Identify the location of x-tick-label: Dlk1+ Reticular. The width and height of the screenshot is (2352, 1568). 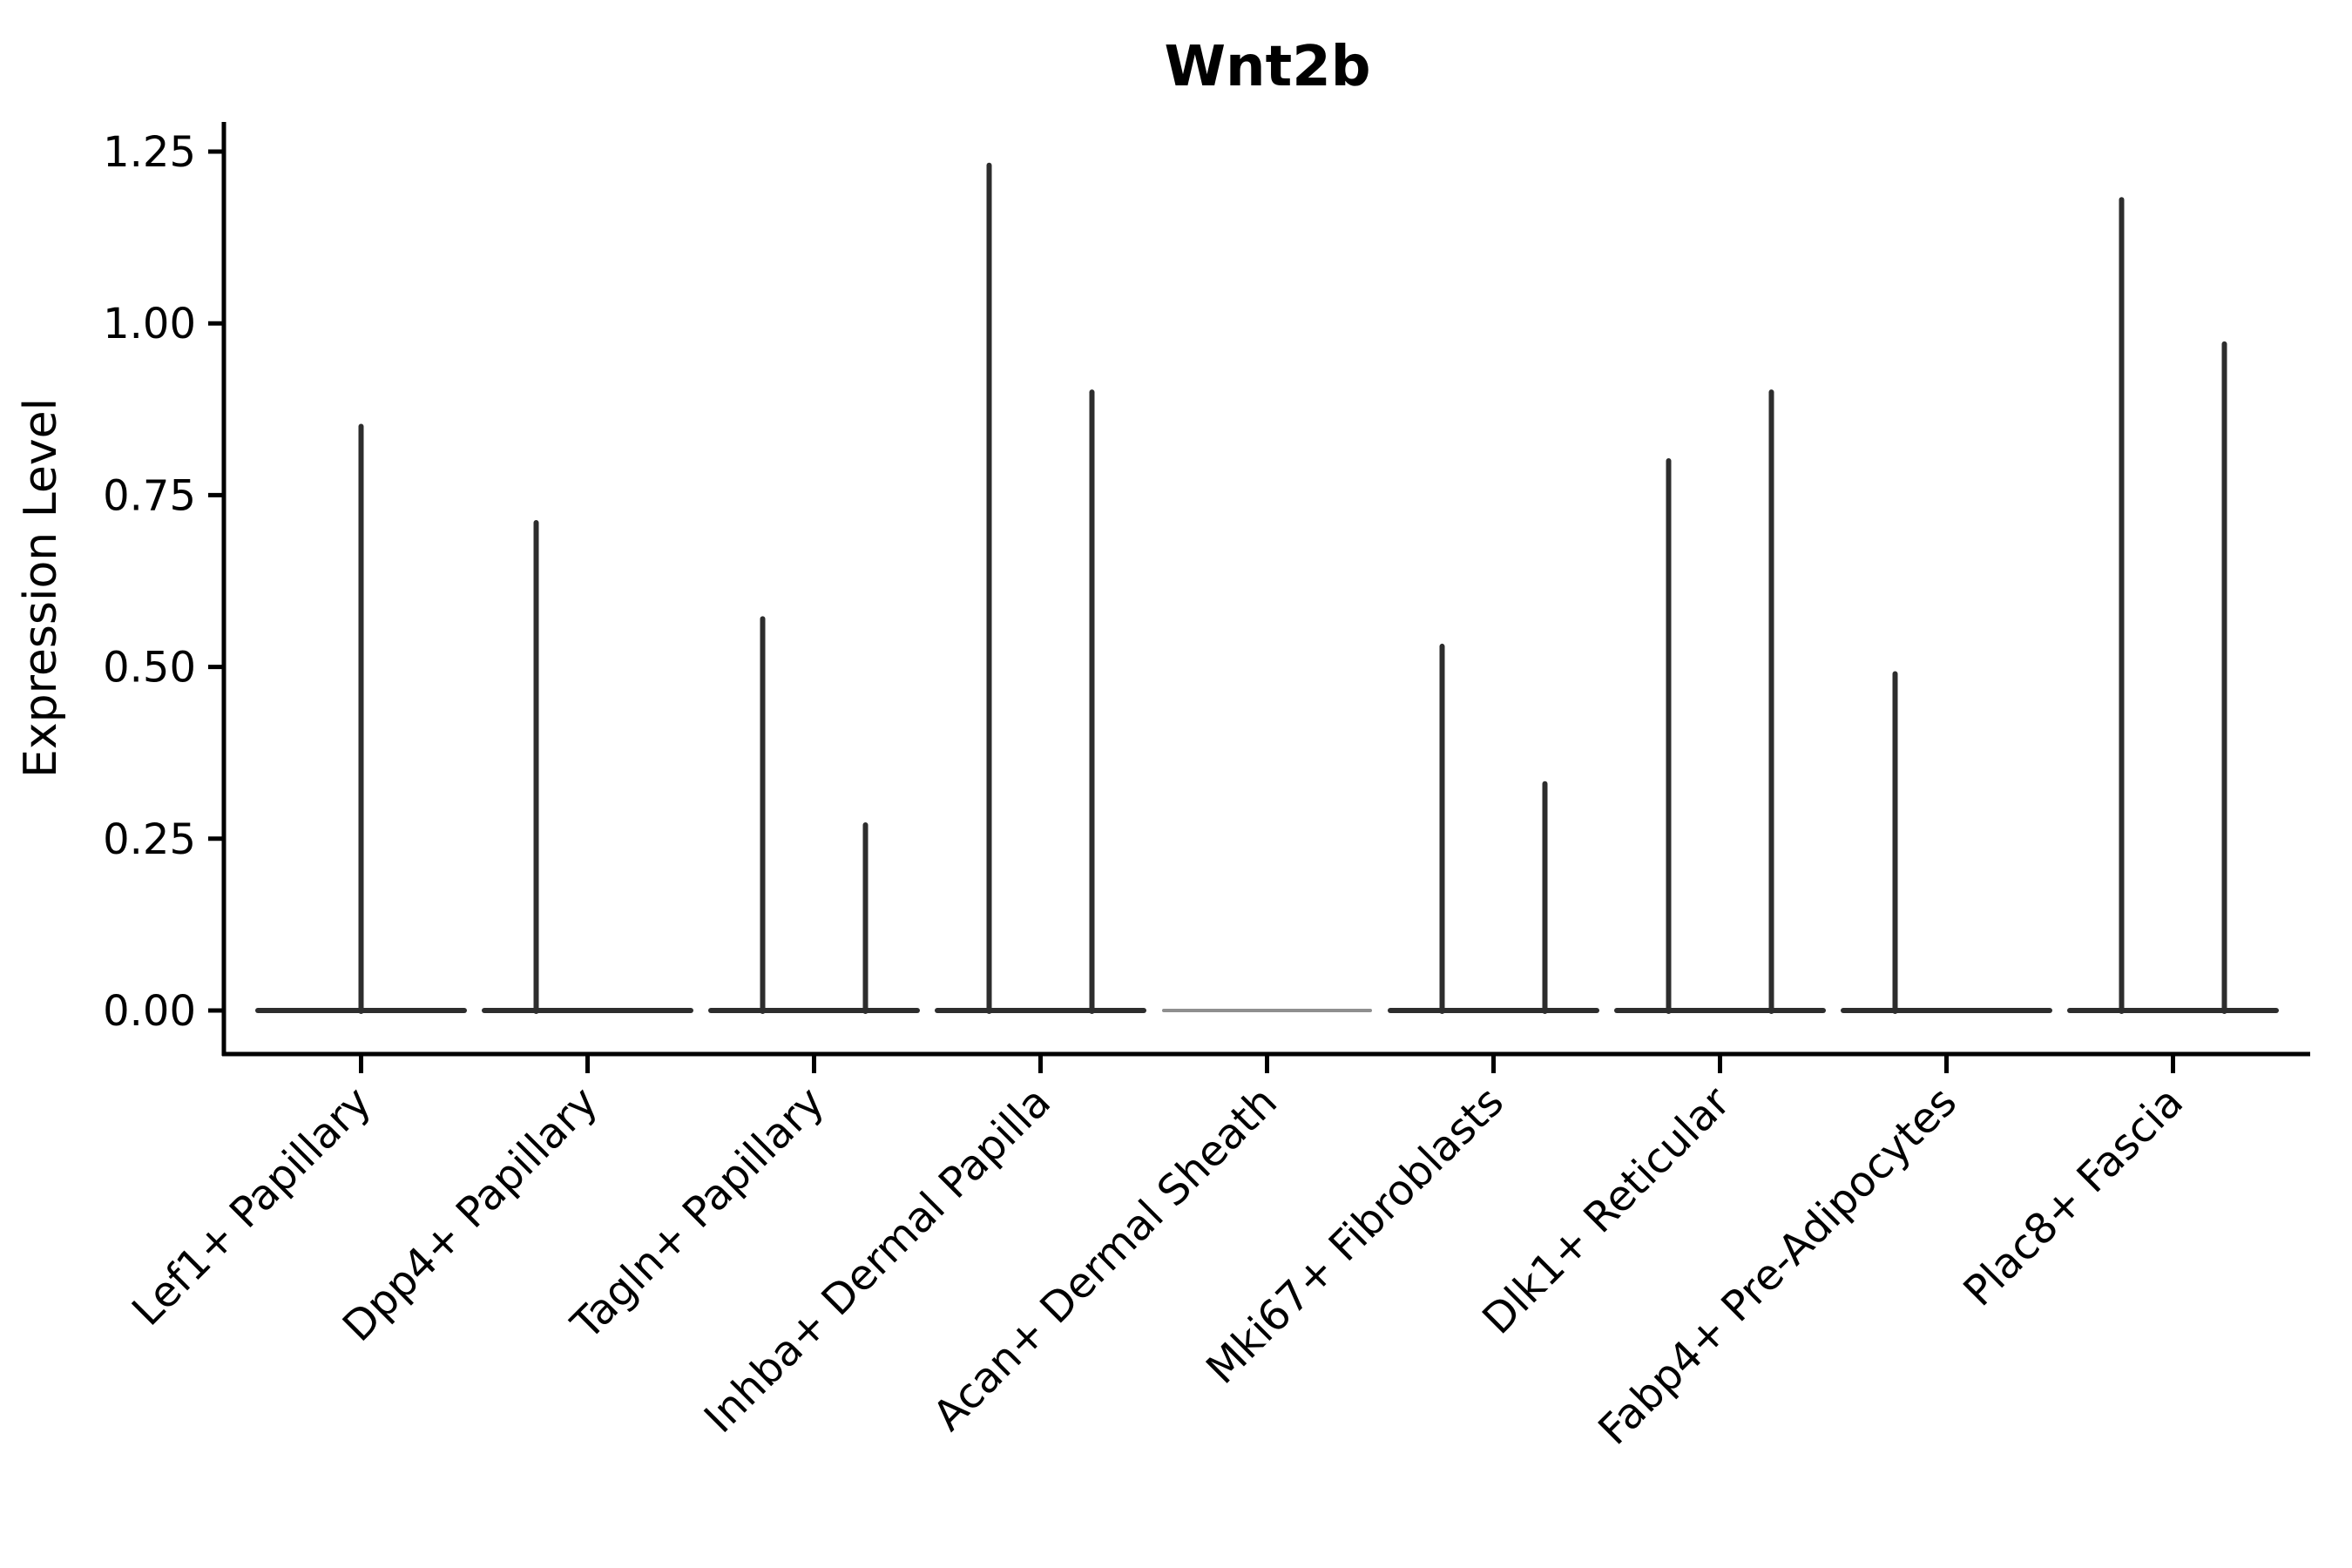
(1606, 1211).